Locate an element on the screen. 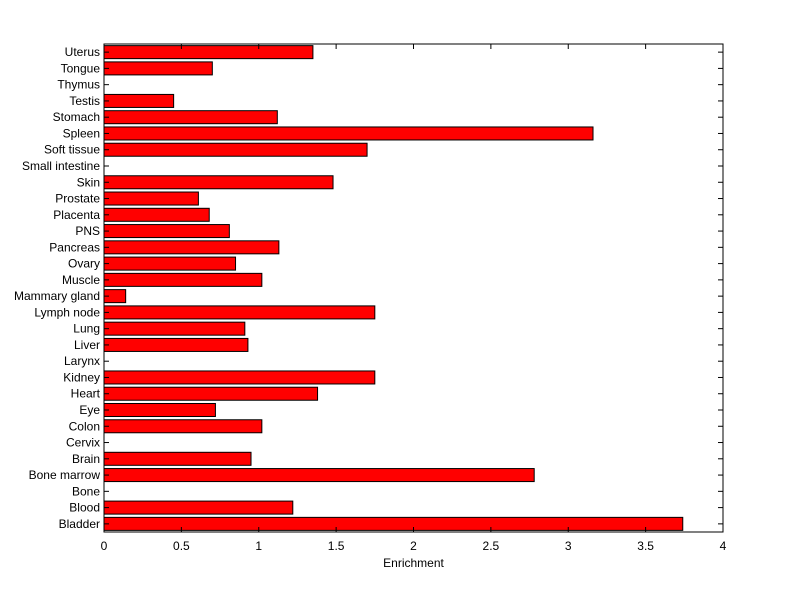 The height and width of the screenshot is (599, 800). y-tick-label: Stomach is located at coordinates (76, 117).